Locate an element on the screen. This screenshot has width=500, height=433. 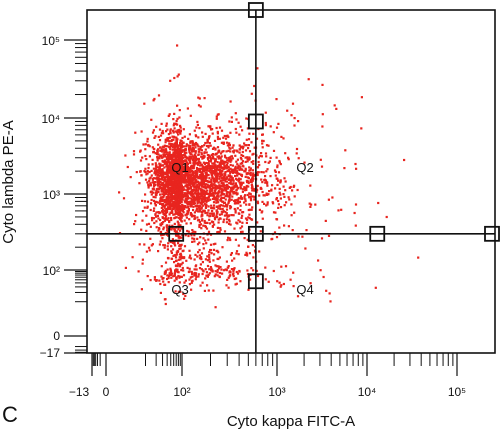
x-tick-label: 10⁵ is located at coordinates (457, 392).